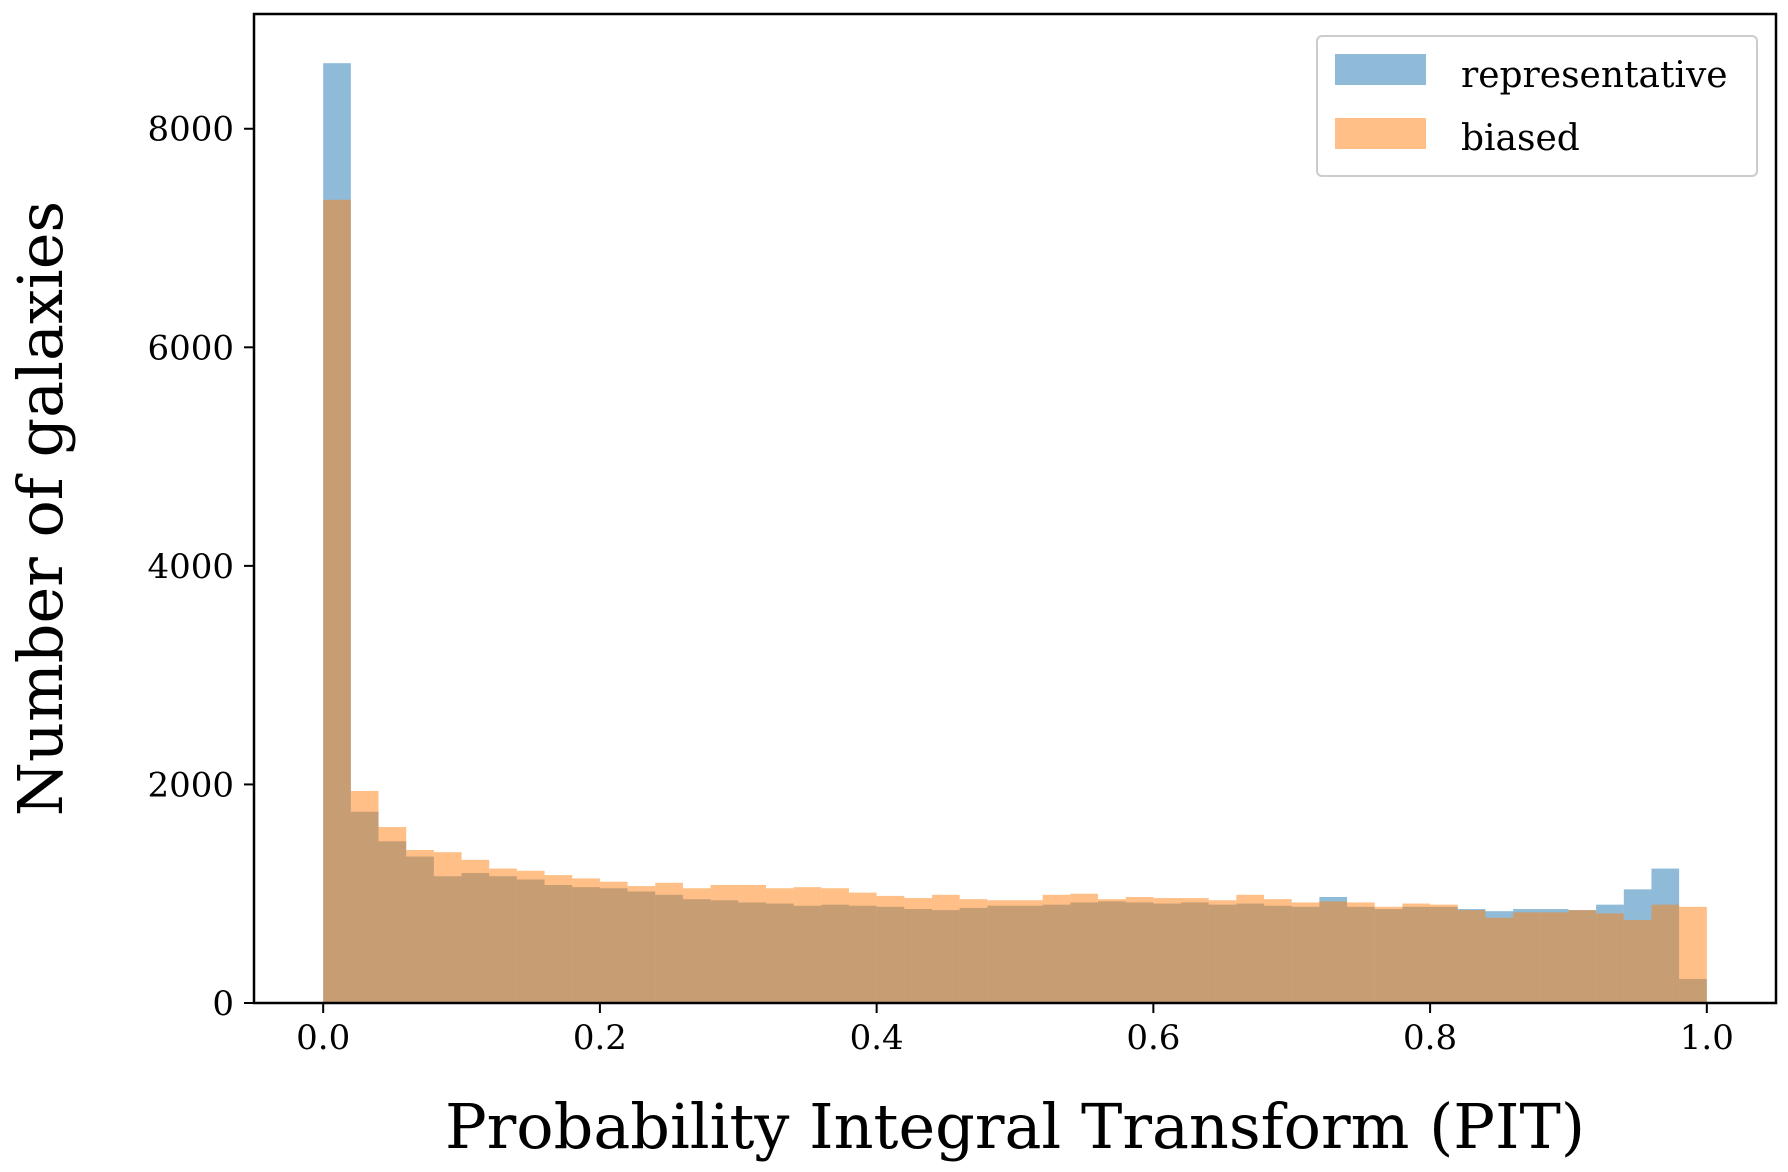 This screenshot has width=1788, height=1172. Describe the element at coordinates (1380, 133) in the screenshot. I see `legend-swatch-biased` at that location.